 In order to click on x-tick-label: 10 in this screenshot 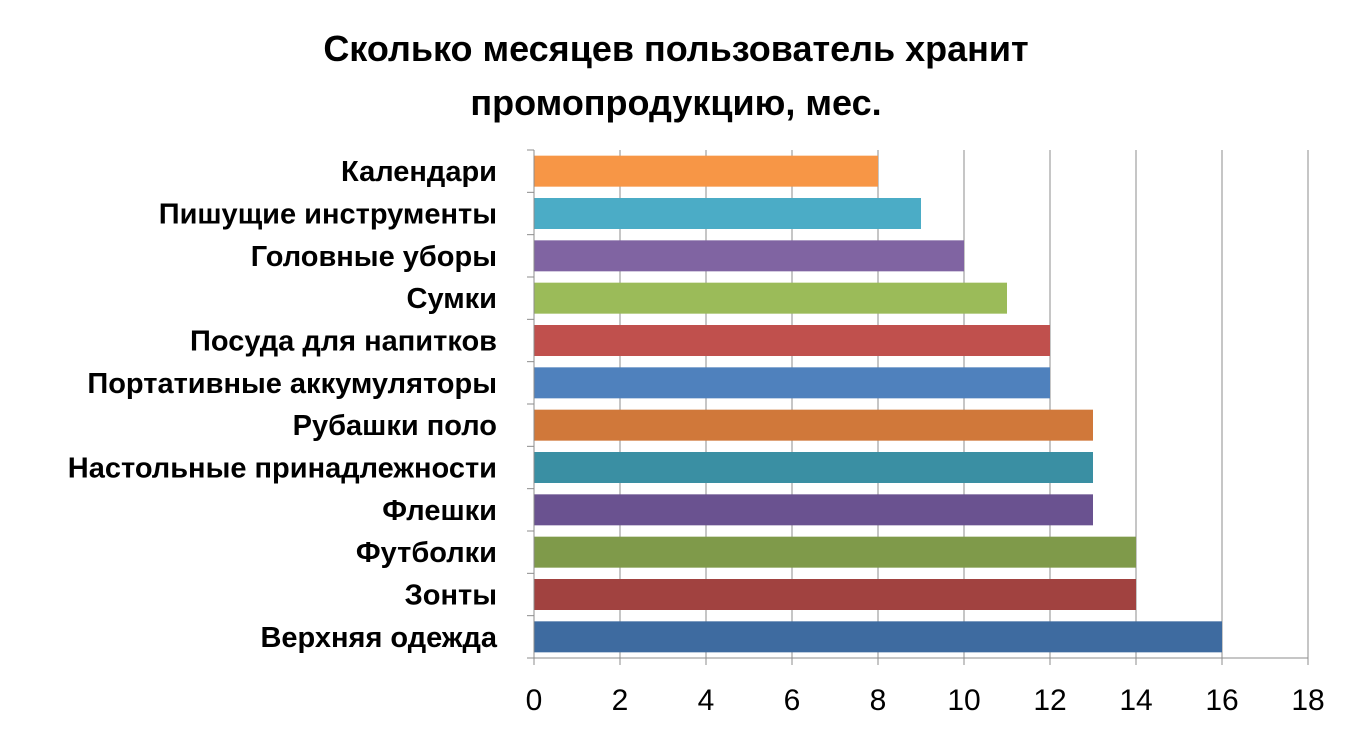, I will do `click(963, 700)`.